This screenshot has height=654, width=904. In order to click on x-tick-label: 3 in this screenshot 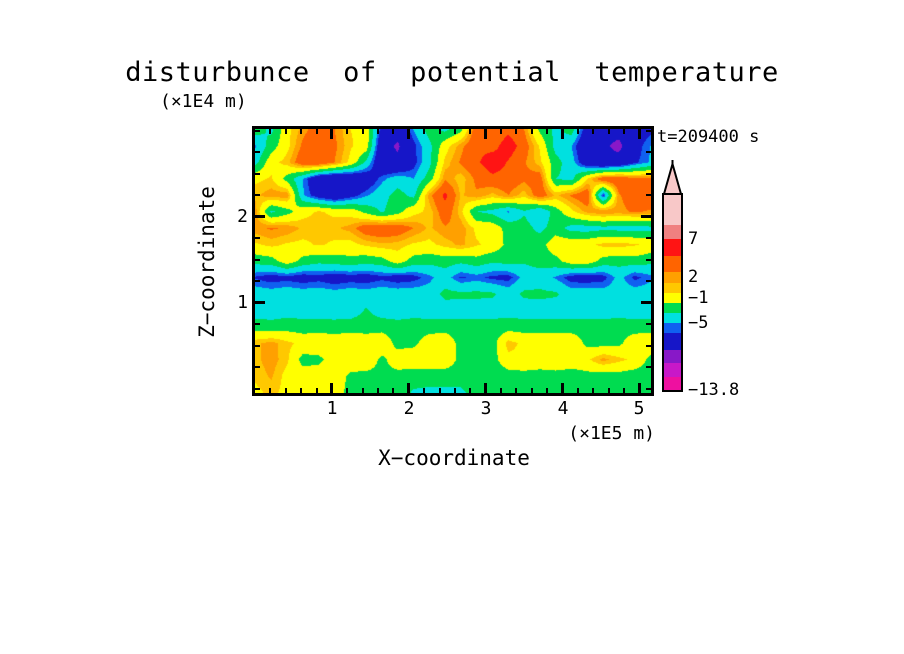, I will do `click(486, 408)`.